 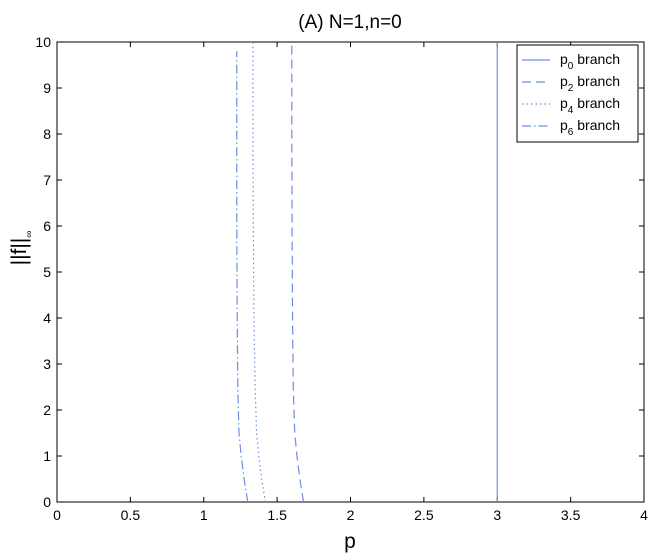 What do you see at coordinates (590, 83) in the screenshot?
I see `legend-label: p2 branch` at bounding box center [590, 83].